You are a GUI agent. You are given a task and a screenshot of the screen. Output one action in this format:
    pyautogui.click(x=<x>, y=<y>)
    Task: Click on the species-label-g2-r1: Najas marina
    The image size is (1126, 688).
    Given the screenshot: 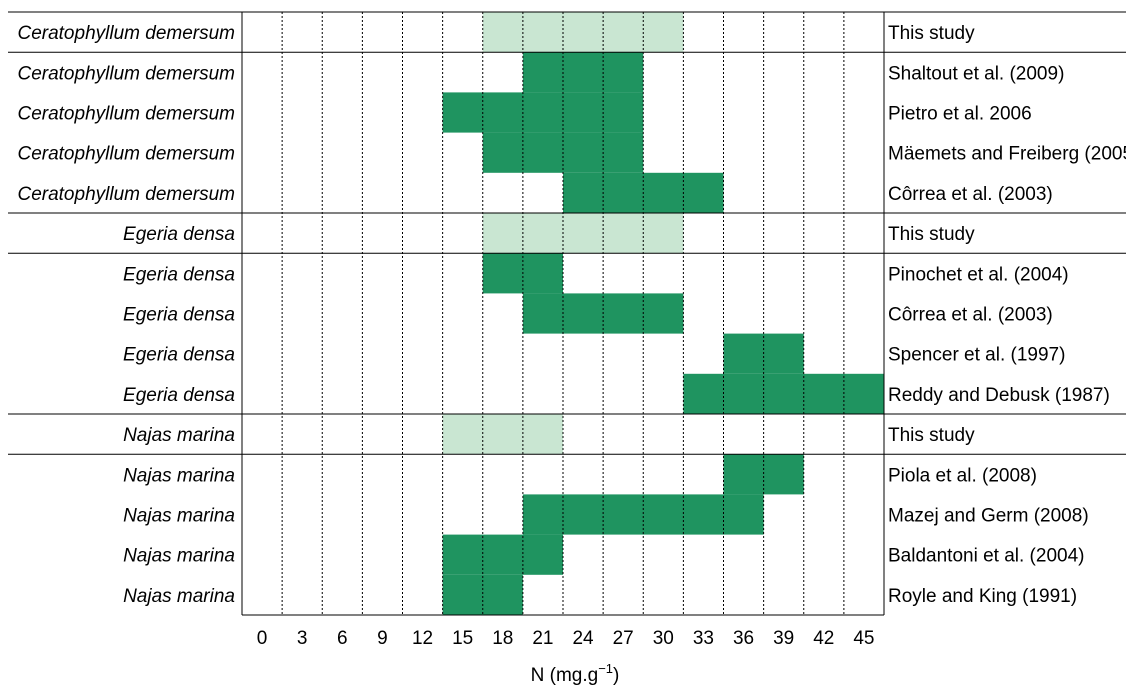 What is the action you would take?
    pyautogui.click(x=179, y=475)
    